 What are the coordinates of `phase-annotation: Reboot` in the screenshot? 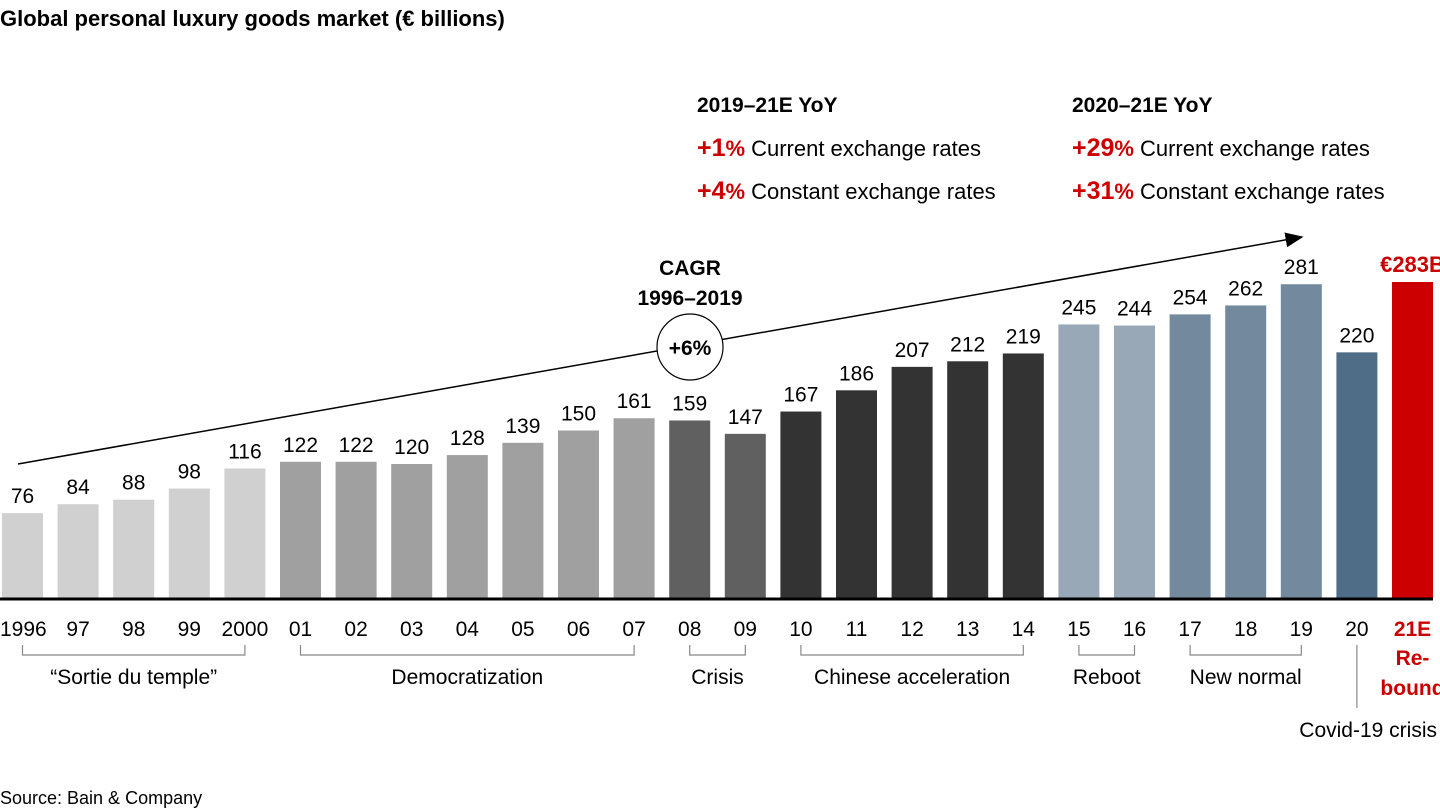 It's located at (1107, 667).